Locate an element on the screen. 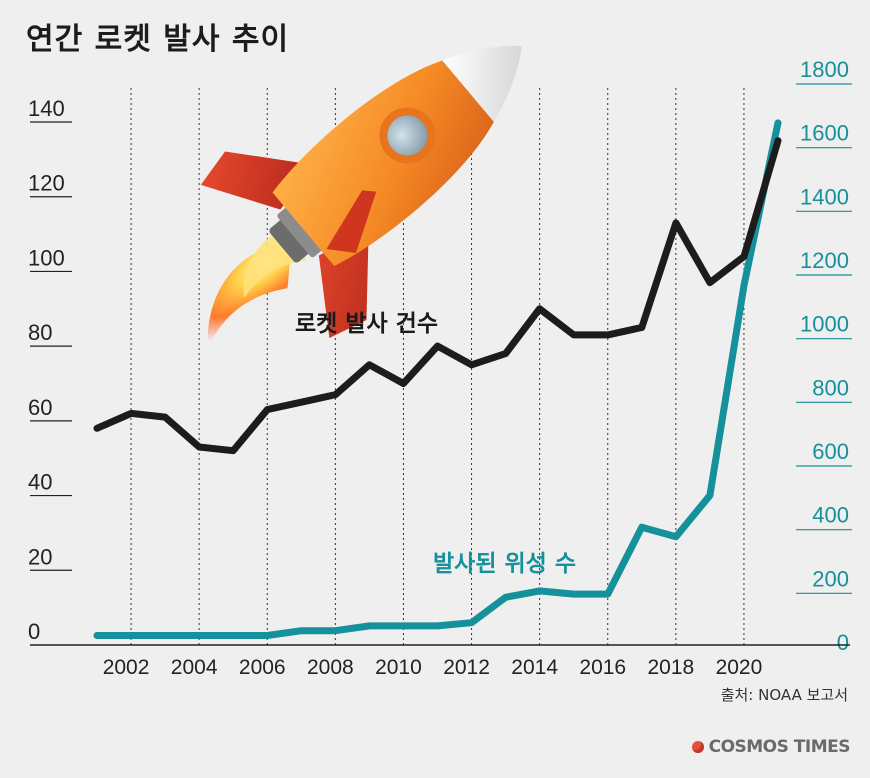 Image resolution: width=870 pixels, height=778 pixels. left-axis: 0 20 40 60 80 100 120 140 is located at coordinates (50, 370).